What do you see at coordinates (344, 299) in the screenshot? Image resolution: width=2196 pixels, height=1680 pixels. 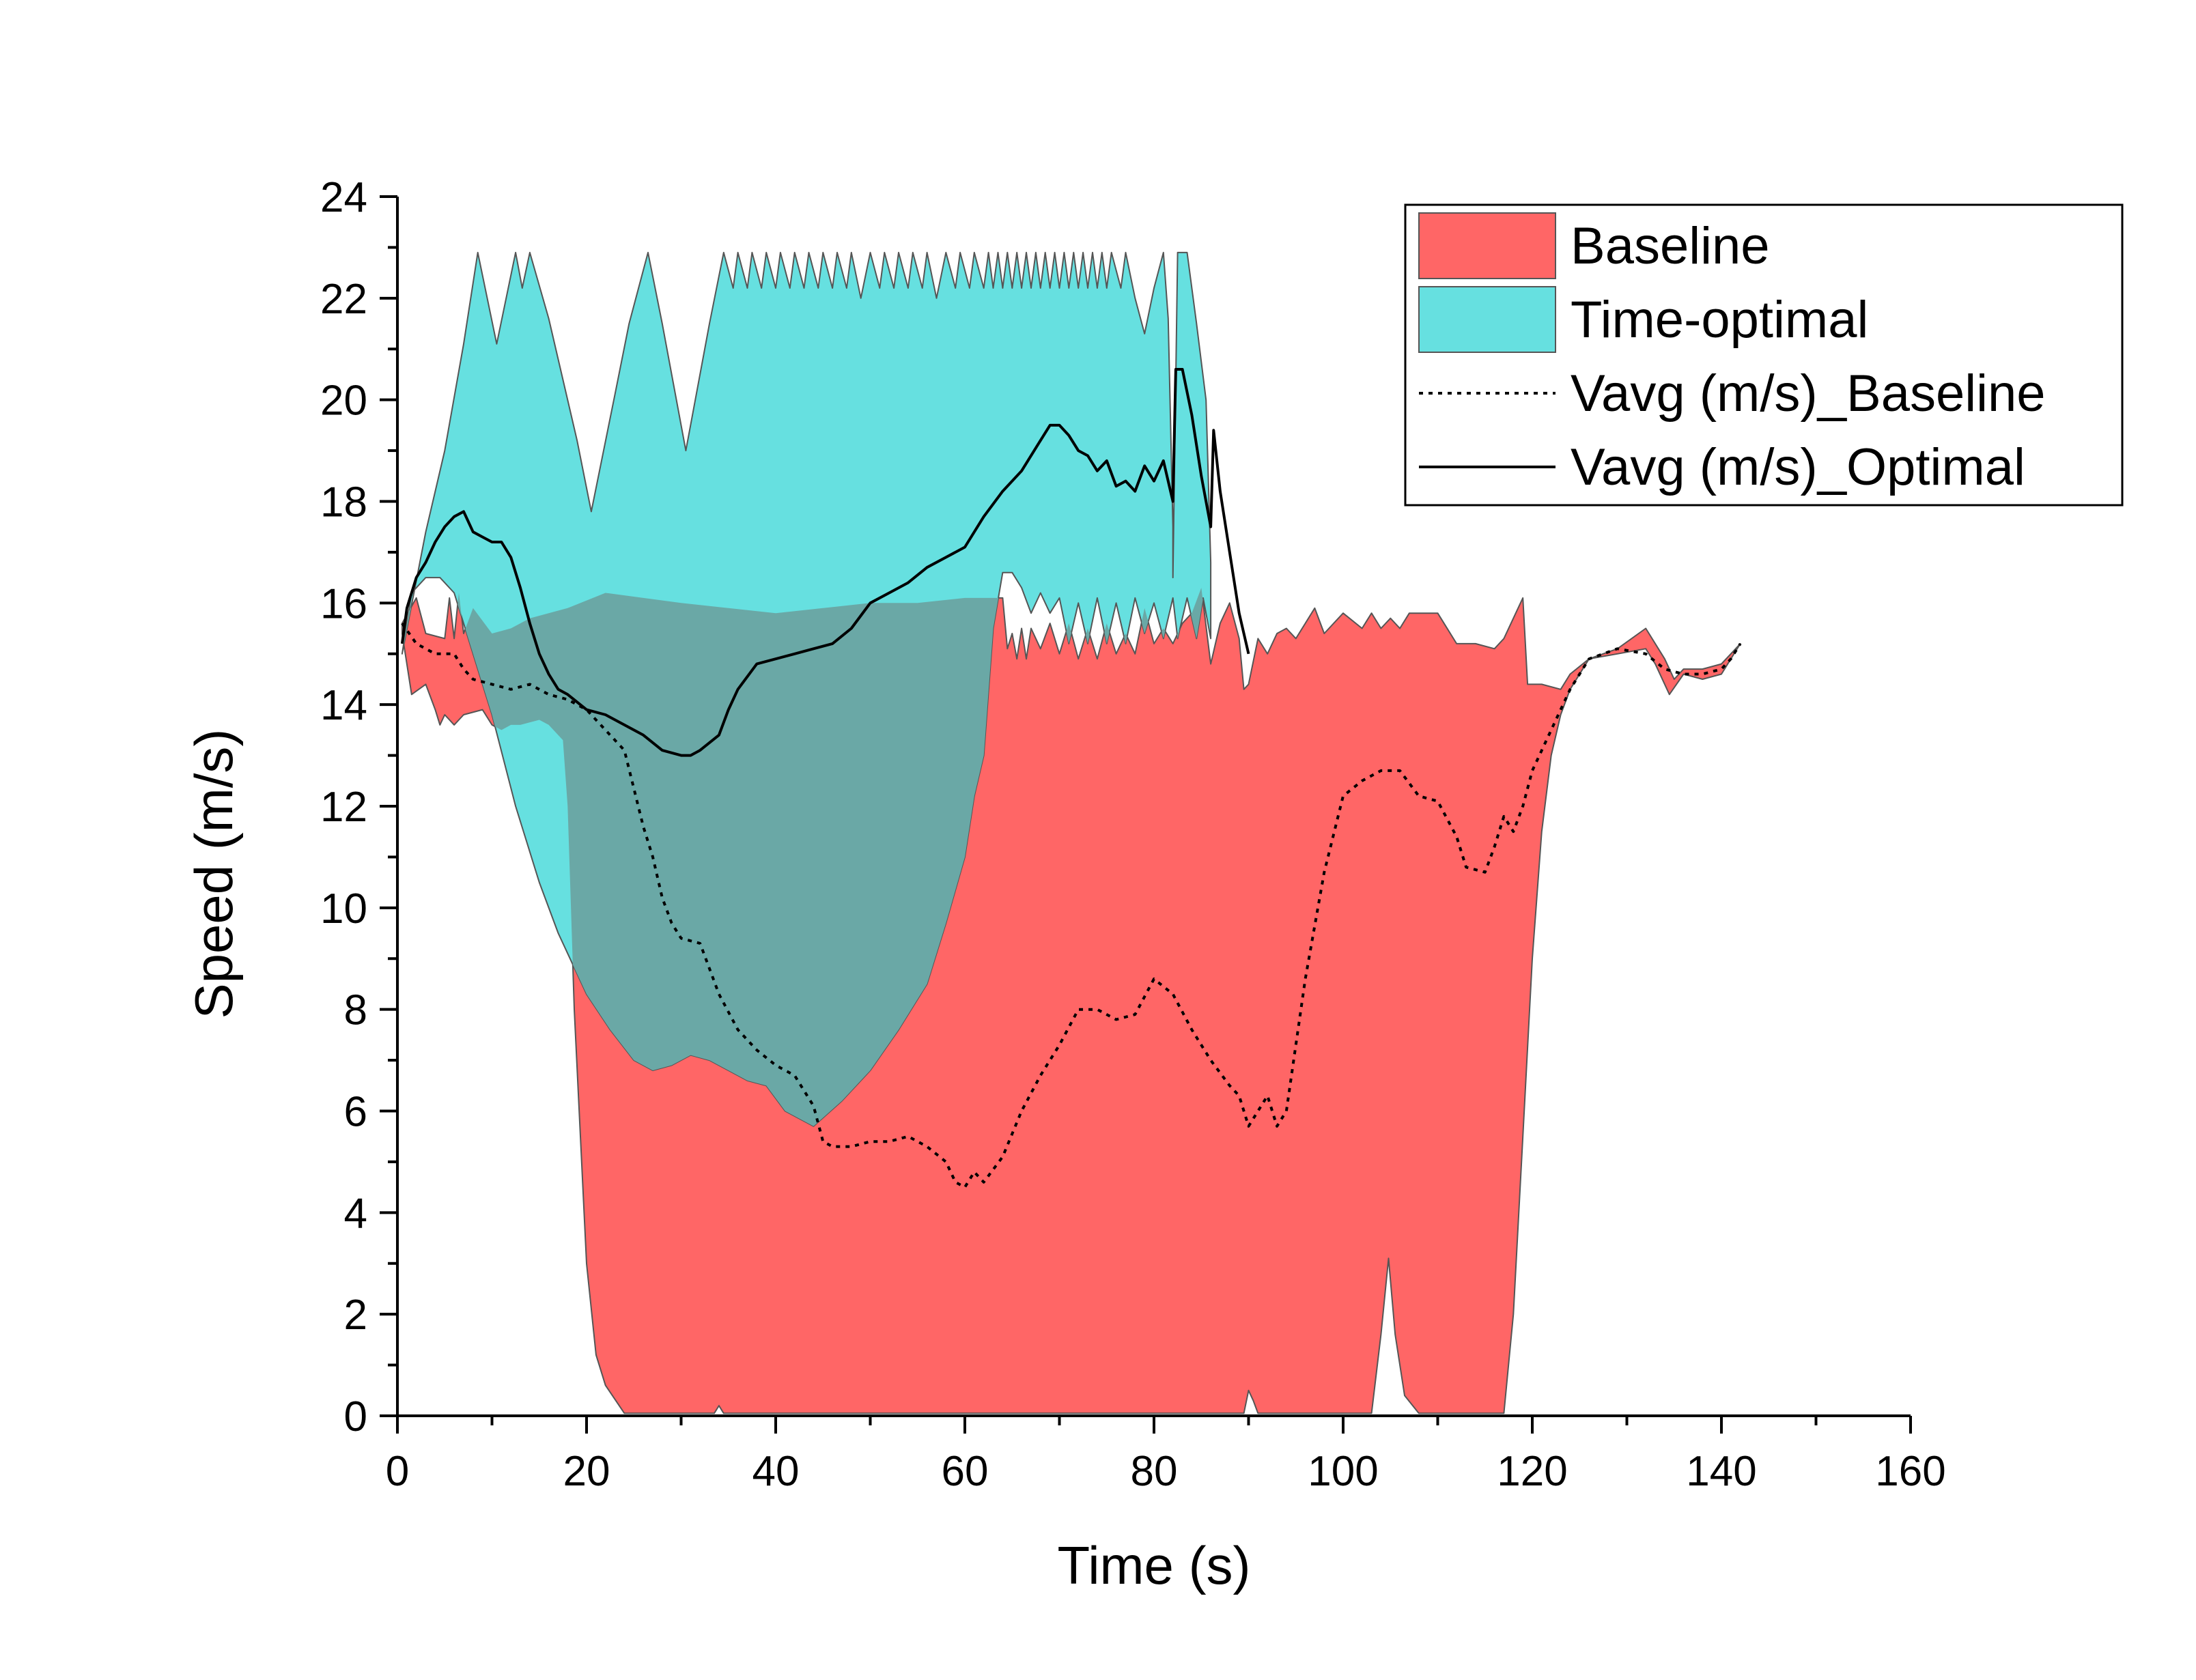 I see `y-tick-label: 22` at bounding box center [344, 299].